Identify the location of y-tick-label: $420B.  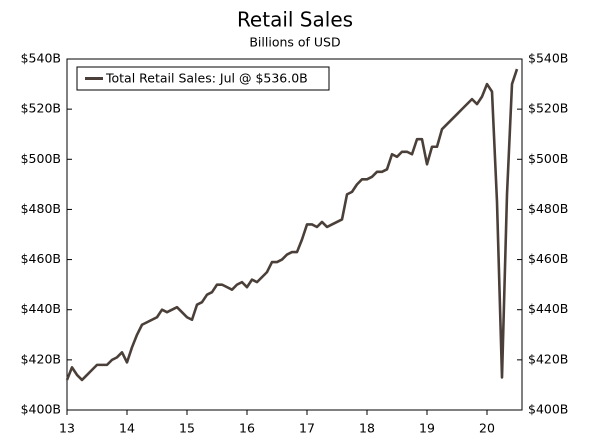
(41, 358).